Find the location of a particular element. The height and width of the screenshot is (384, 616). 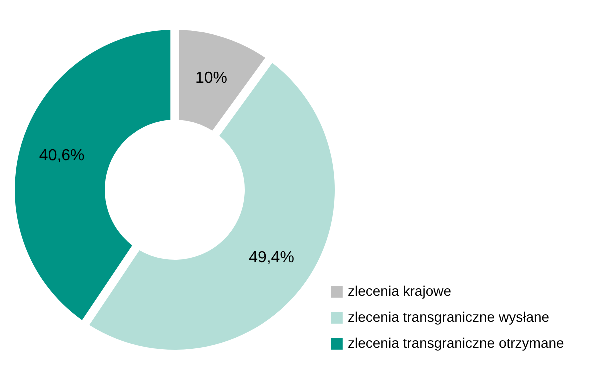

legend-label: zlecenia transgraniczne wysłane is located at coordinates (449, 317).